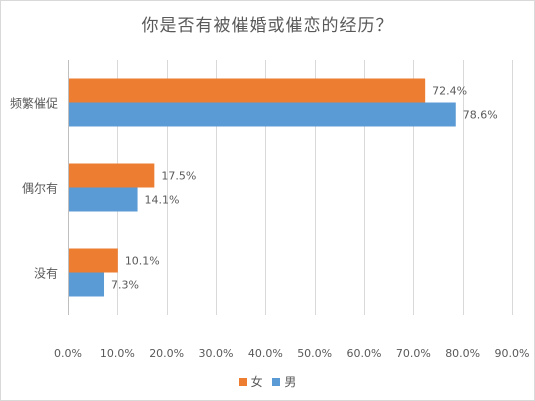 The width and height of the screenshot is (535, 401). What do you see at coordinates (34, 103) in the screenshot?
I see `category-label-0: 频繁催促` at bounding box center [34, 103].